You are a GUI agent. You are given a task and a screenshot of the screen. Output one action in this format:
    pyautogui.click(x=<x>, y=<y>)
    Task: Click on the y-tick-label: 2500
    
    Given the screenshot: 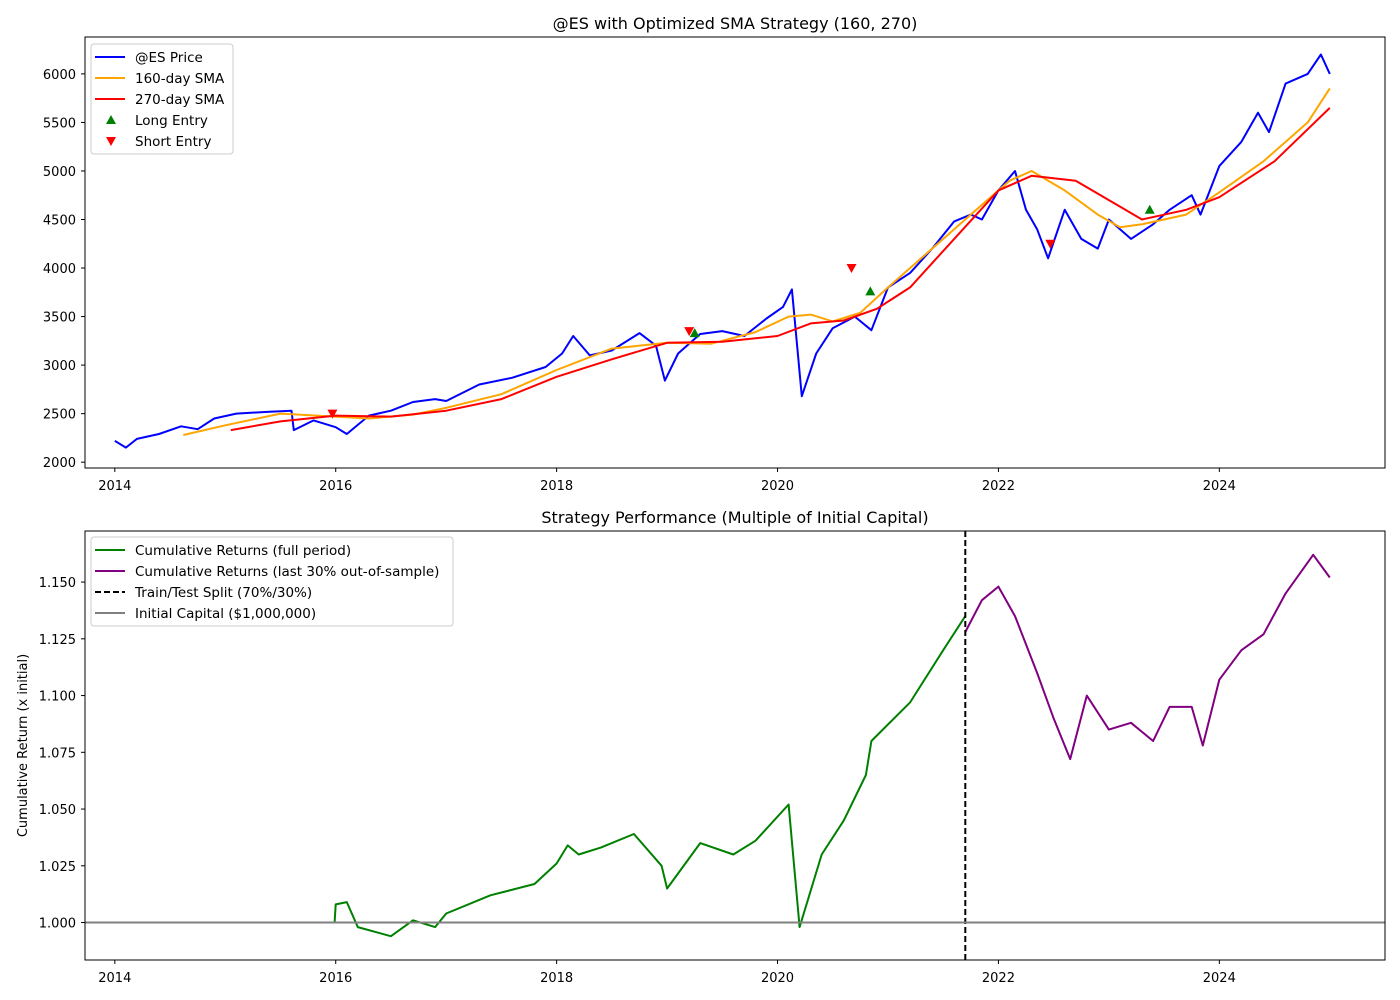 What is the action you would take?
    pyautogui.click(x=59, y=415)
    